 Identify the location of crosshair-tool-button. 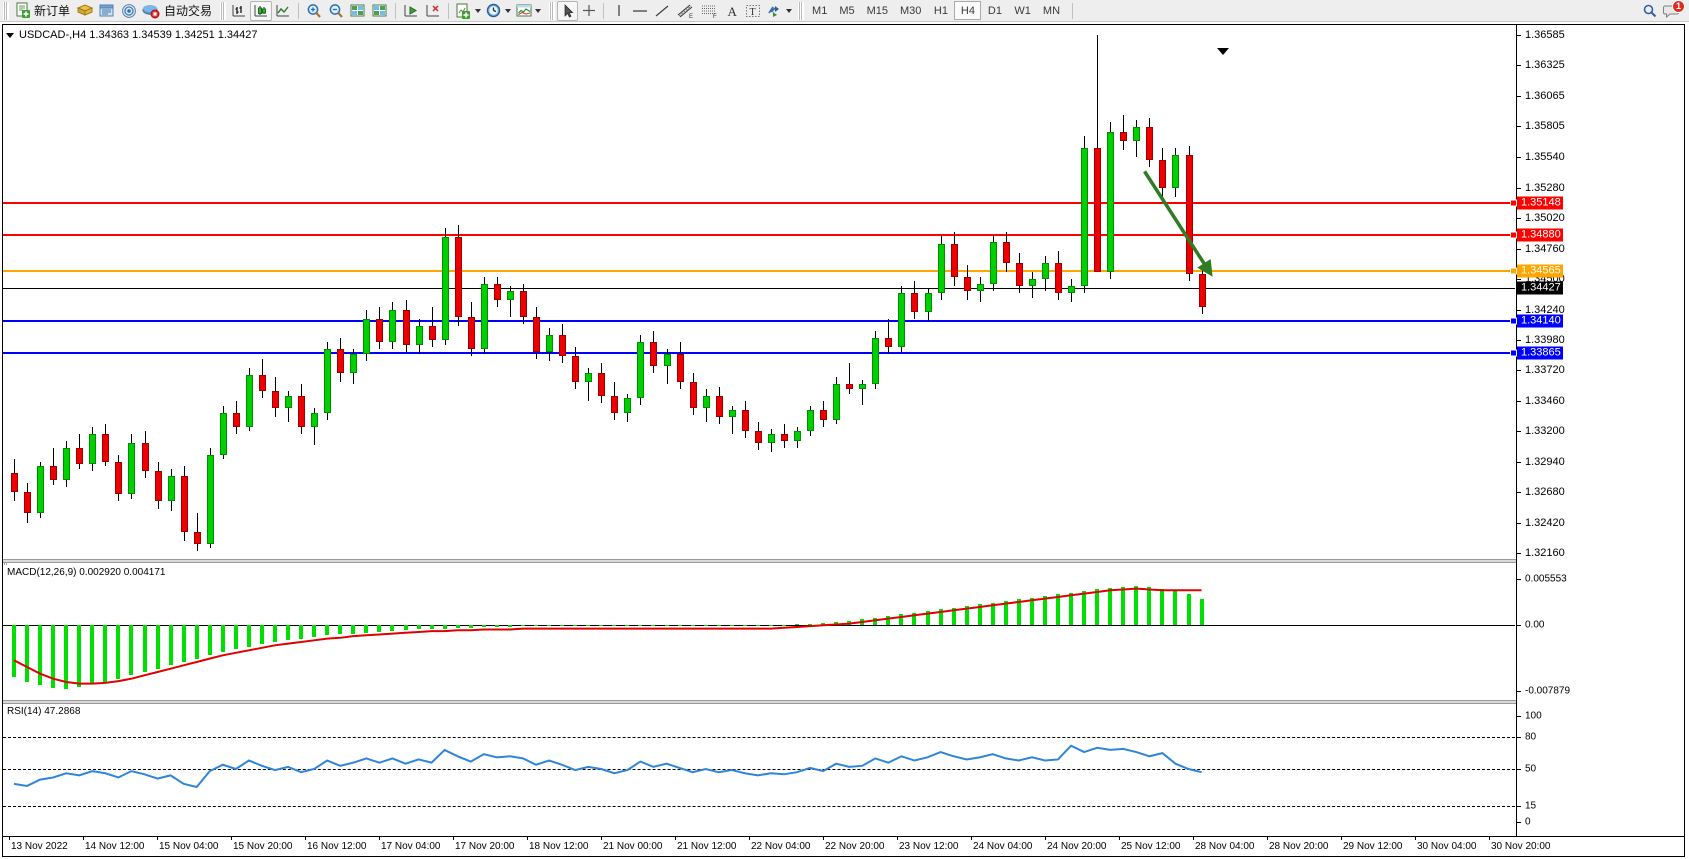
(588, 11).